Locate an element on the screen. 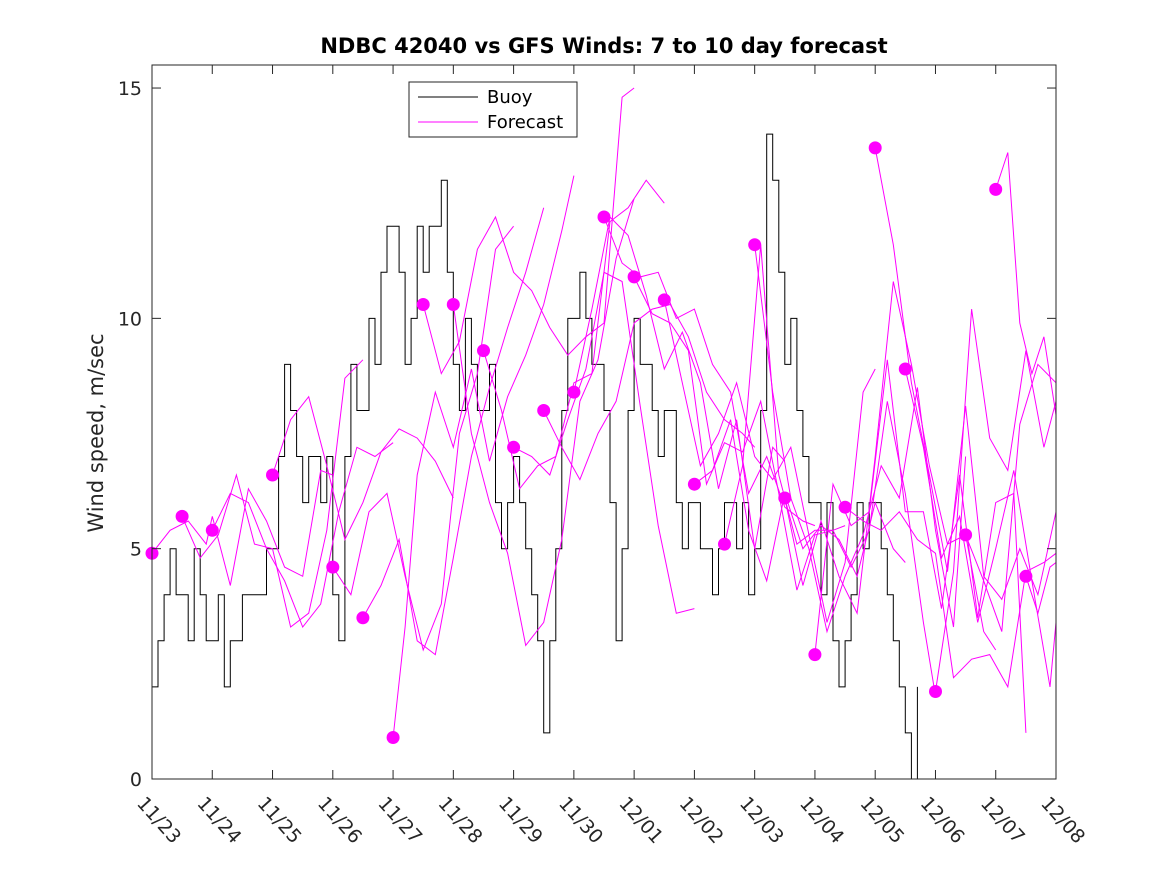 This screenshot has height=875, width=1167. y-tick-label-1: 5 is located at coordinates (136, 550).